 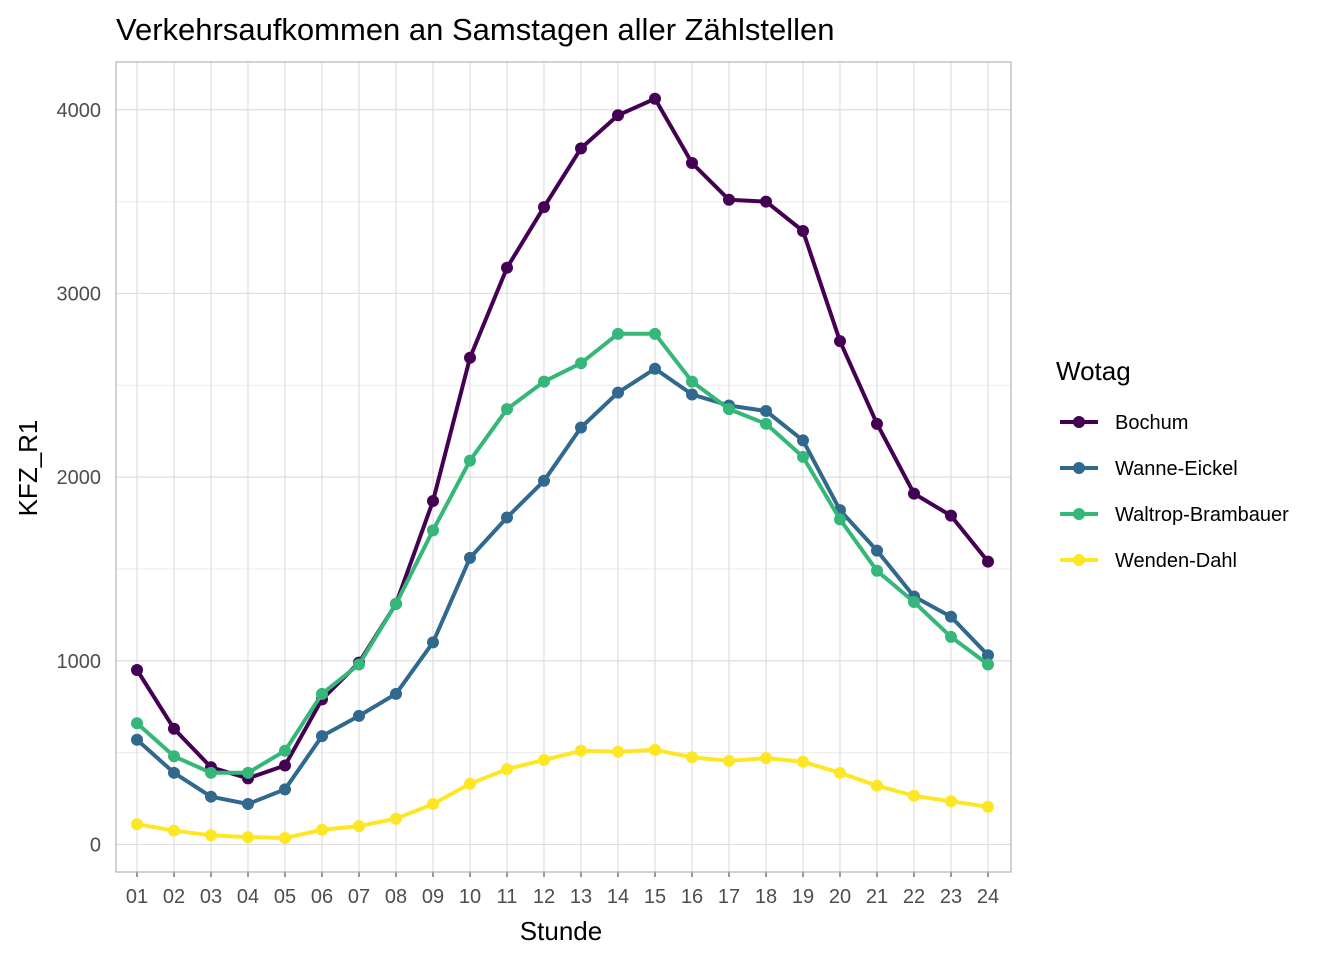 I want to click on legend-key-point-bochum, so click(x=1079, y=422).